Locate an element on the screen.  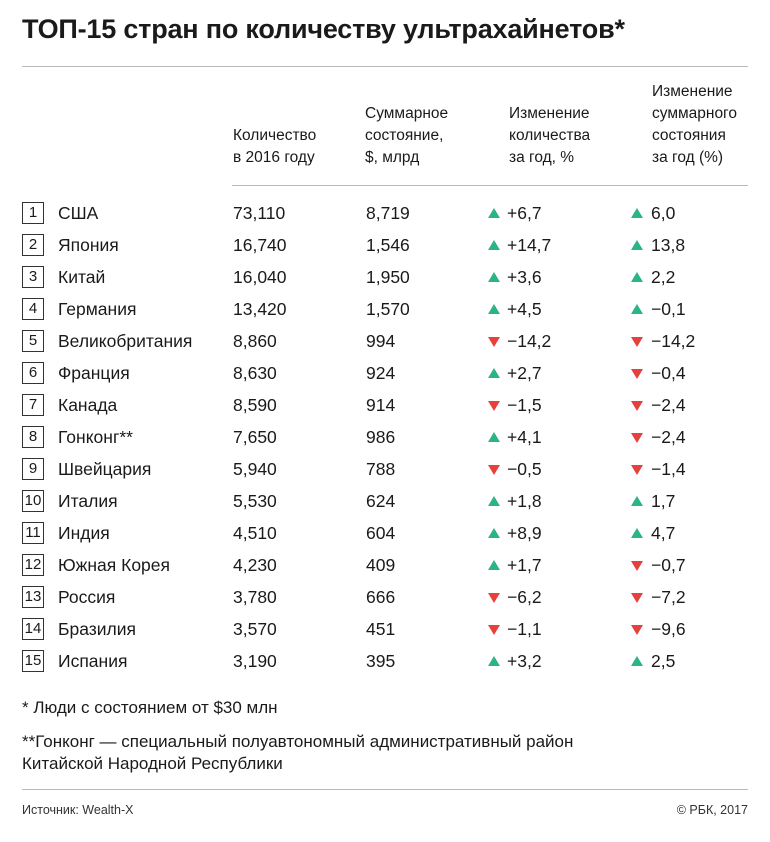
wealth-value: 1,950 is located at coordinates (388, 277).